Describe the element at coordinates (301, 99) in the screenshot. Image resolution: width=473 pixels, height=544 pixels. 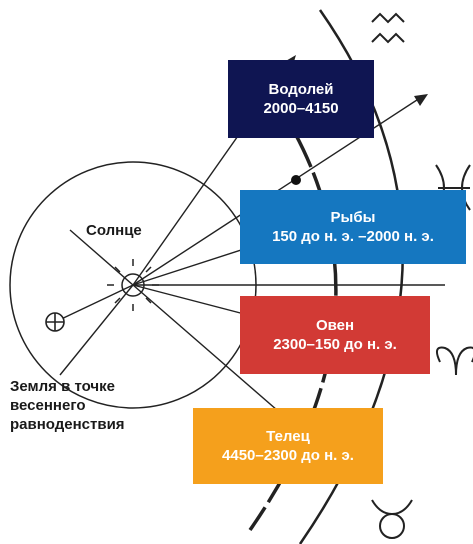
I see `era-box-aquarius: Водолей 2000–4150` at that location.